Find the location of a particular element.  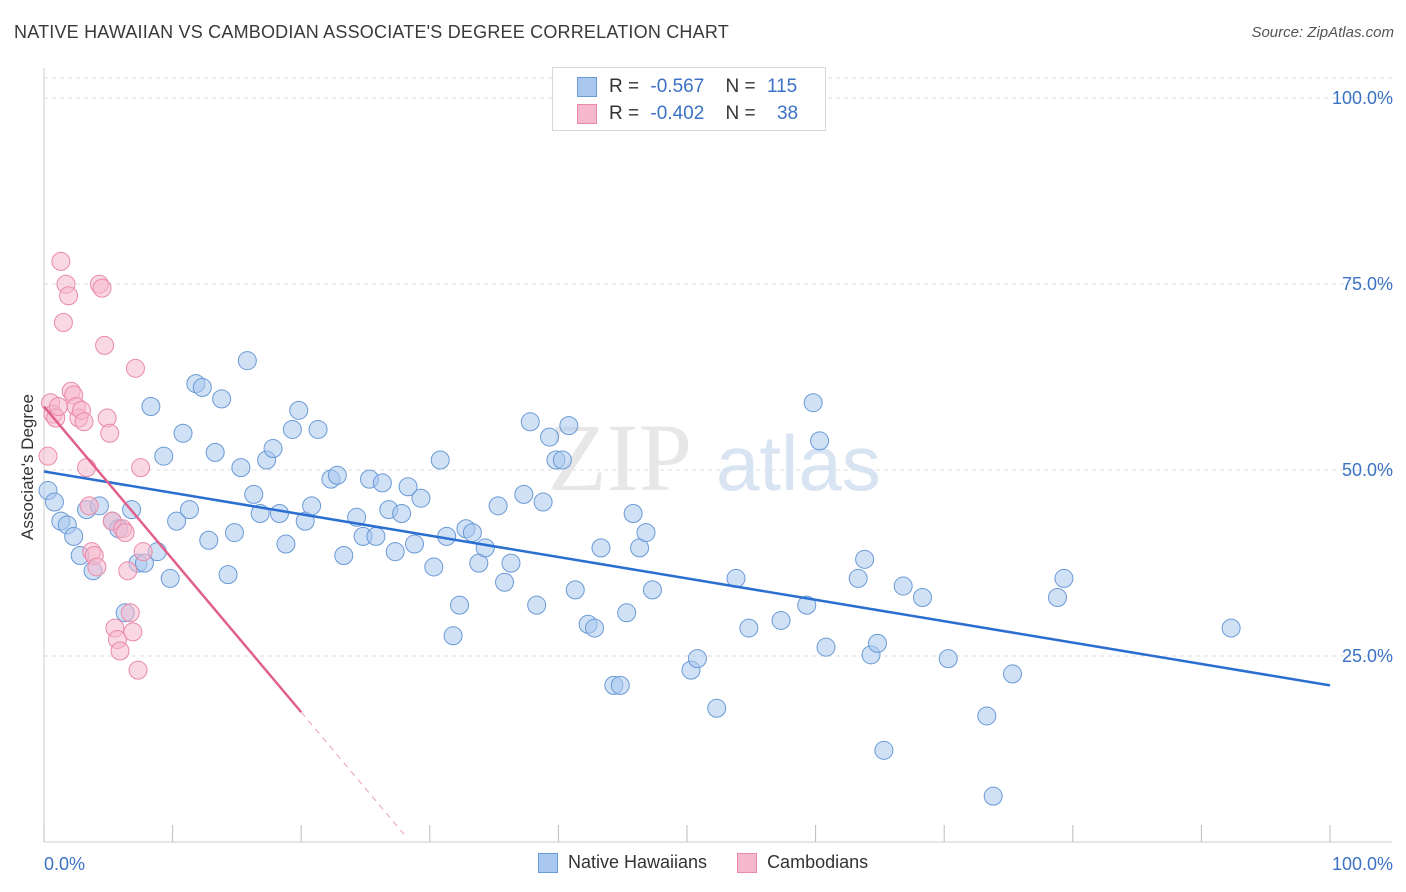

legend-item-native-hawaiians: Native Hawaiians is located at coordinates (622, 862).